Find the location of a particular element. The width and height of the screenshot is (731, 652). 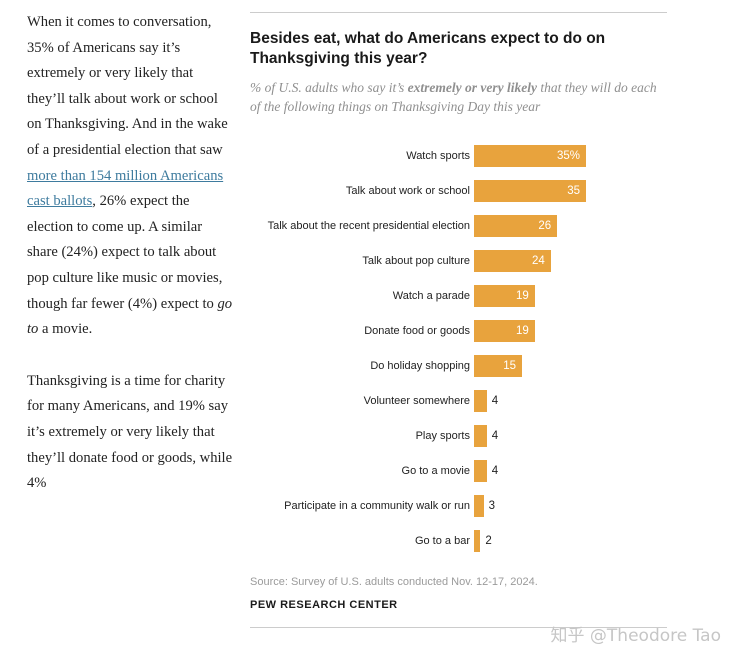

bar-track: 3 is located at coordinates (568, 505).